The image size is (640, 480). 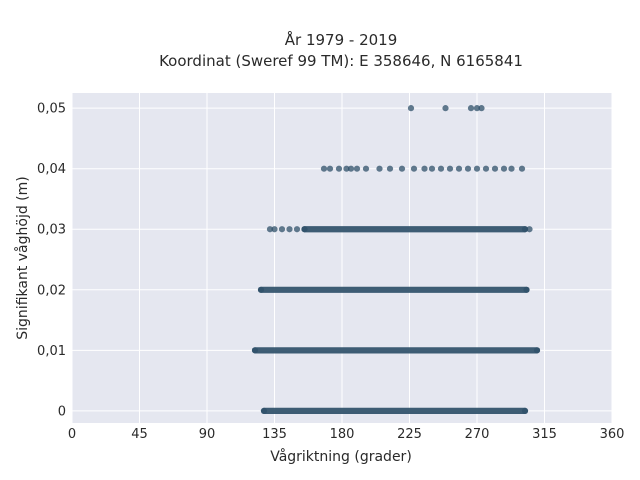 I want to click on y-tick-label: 0,02, so click(x=51, y=290).